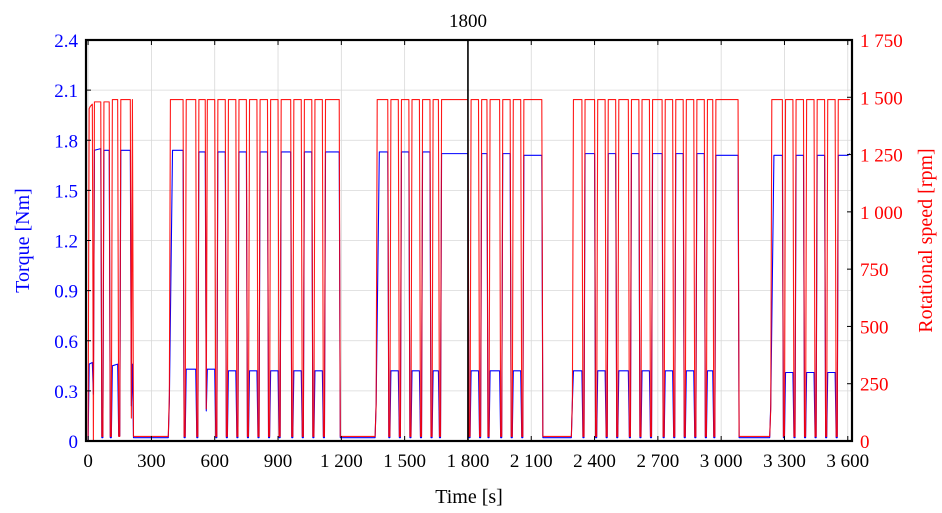 The width and height of the screenshot is (942, 513). Describe the element at coordinates (404, 461) in the screenshot. I see `x-tick-label: 1 500` at that location.